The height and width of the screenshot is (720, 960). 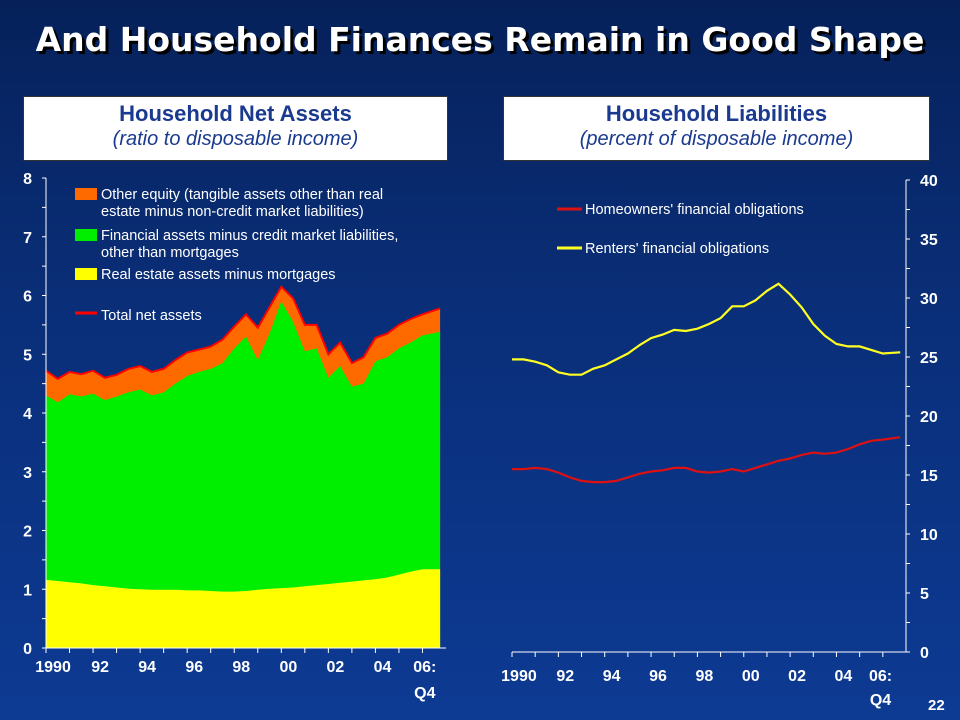 What do you see at coordinates (86, 274) in the screenshot?
I see `legend-swatch-real-estate` at bounding box center [86, 274].